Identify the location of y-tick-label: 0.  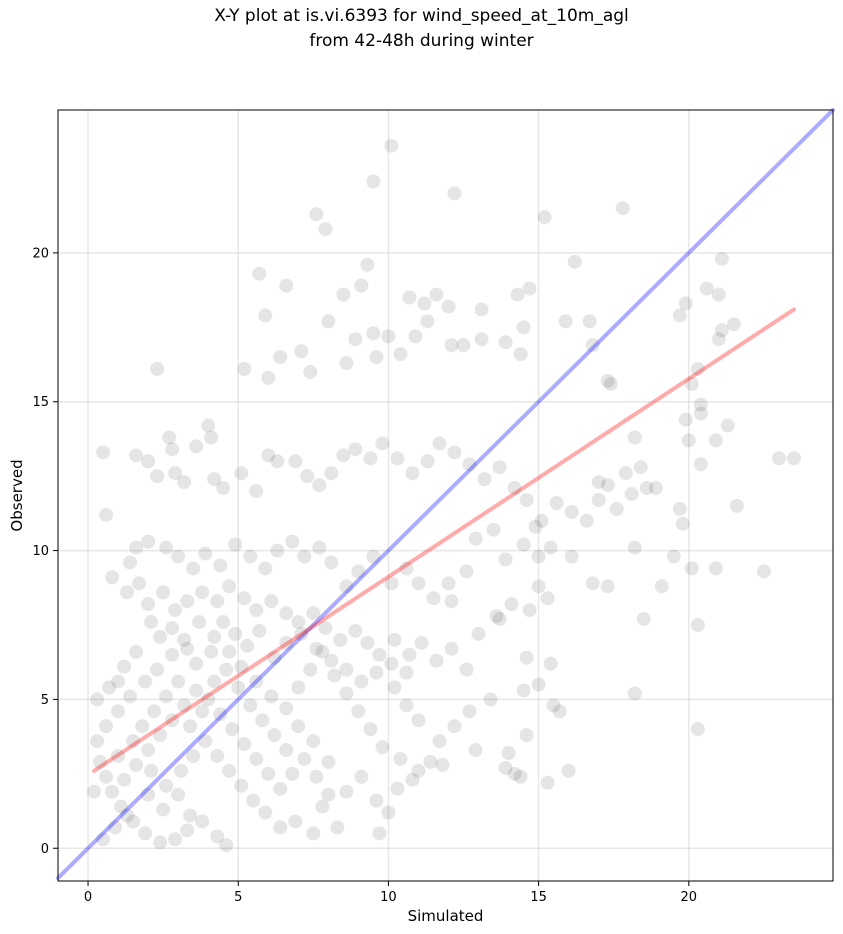
(45, 849).